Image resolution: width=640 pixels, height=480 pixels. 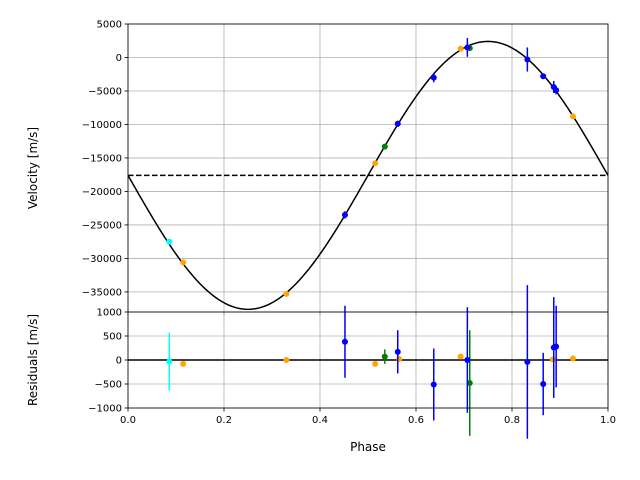 I want to click on y-tick-label: −500, so click(x=108, y=385).